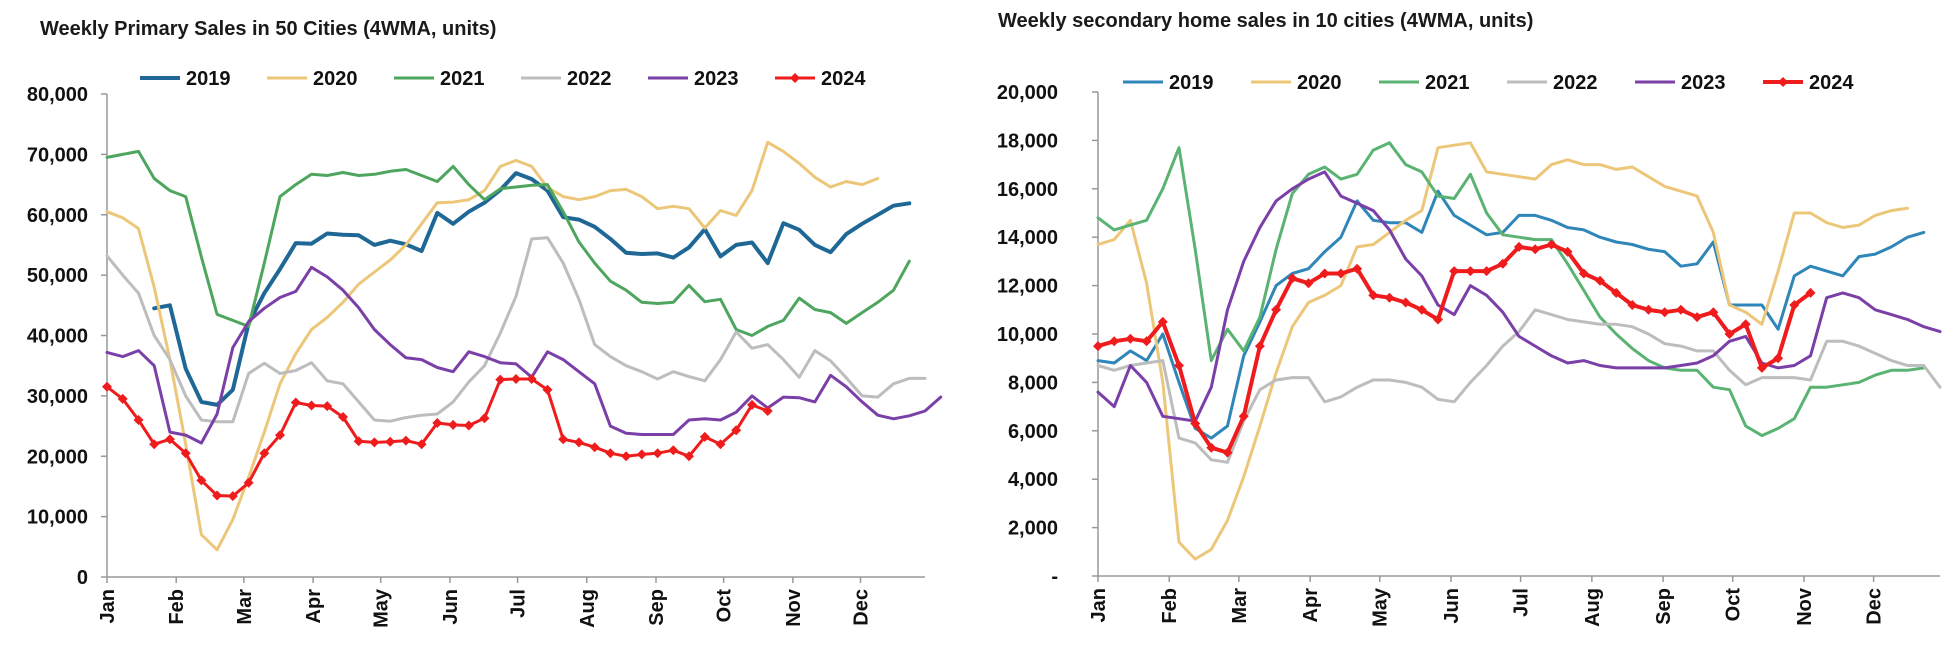  What do you see at coordinates (462, 79) in the screenshot?
I see `legend-label: 2021` at bounding box center [462, 79].